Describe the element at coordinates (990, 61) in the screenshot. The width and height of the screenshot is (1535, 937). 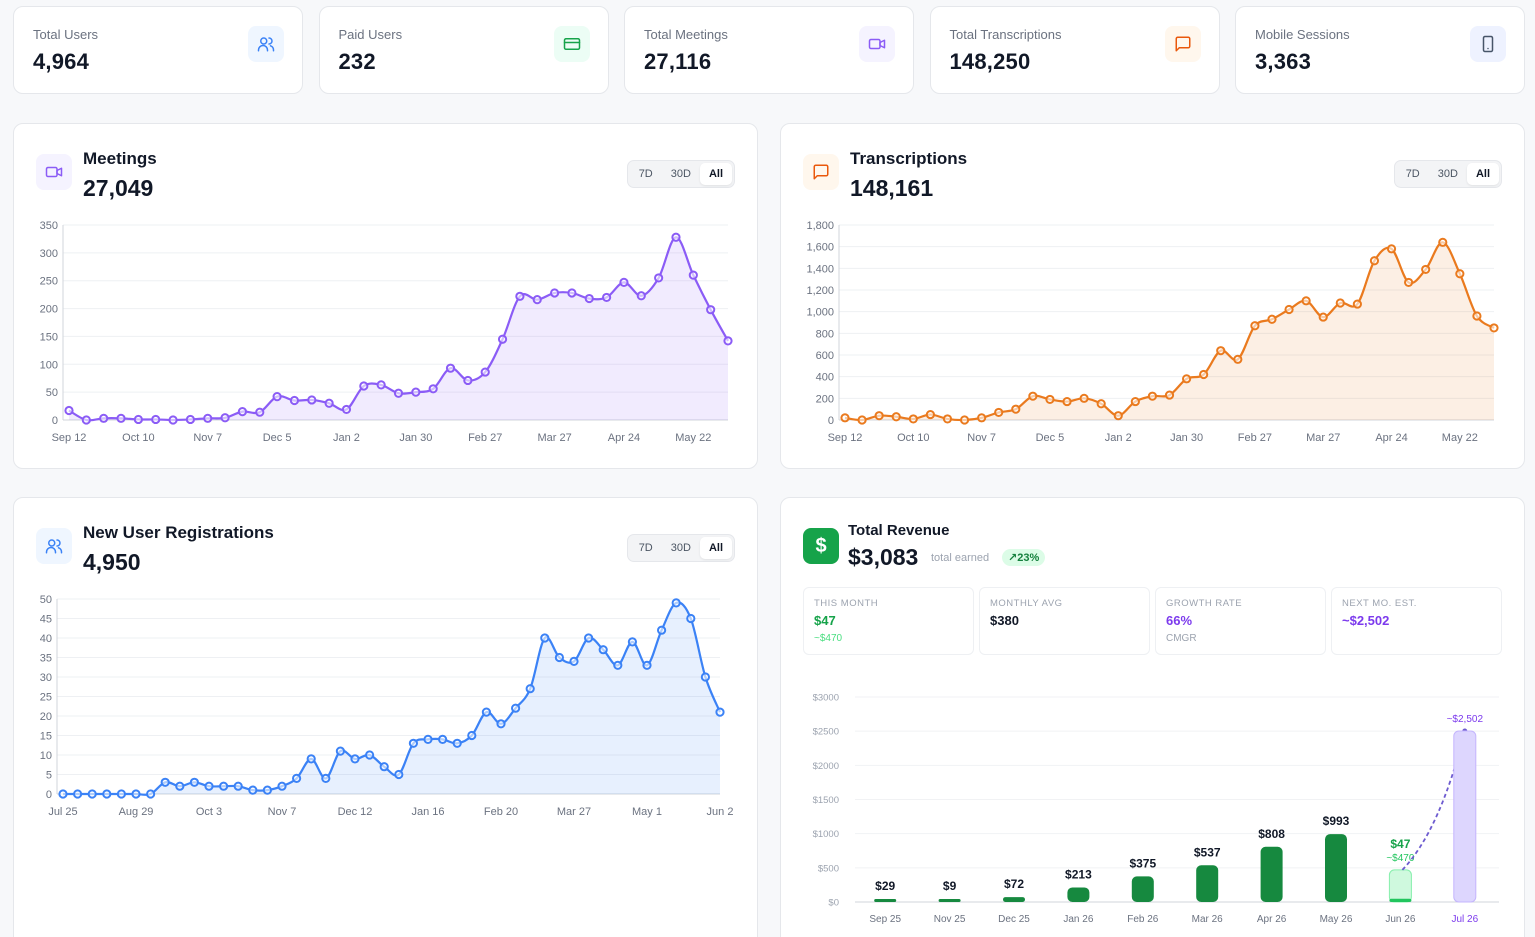
I see `stat-value: 148,250` at that location.